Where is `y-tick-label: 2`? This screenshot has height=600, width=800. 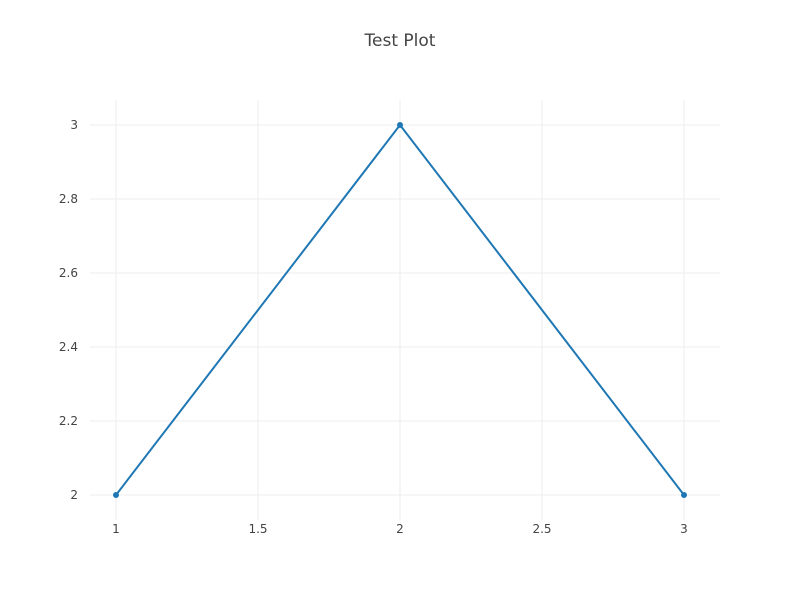 y-tick-label: 2 is located at coordinates (74, 495).